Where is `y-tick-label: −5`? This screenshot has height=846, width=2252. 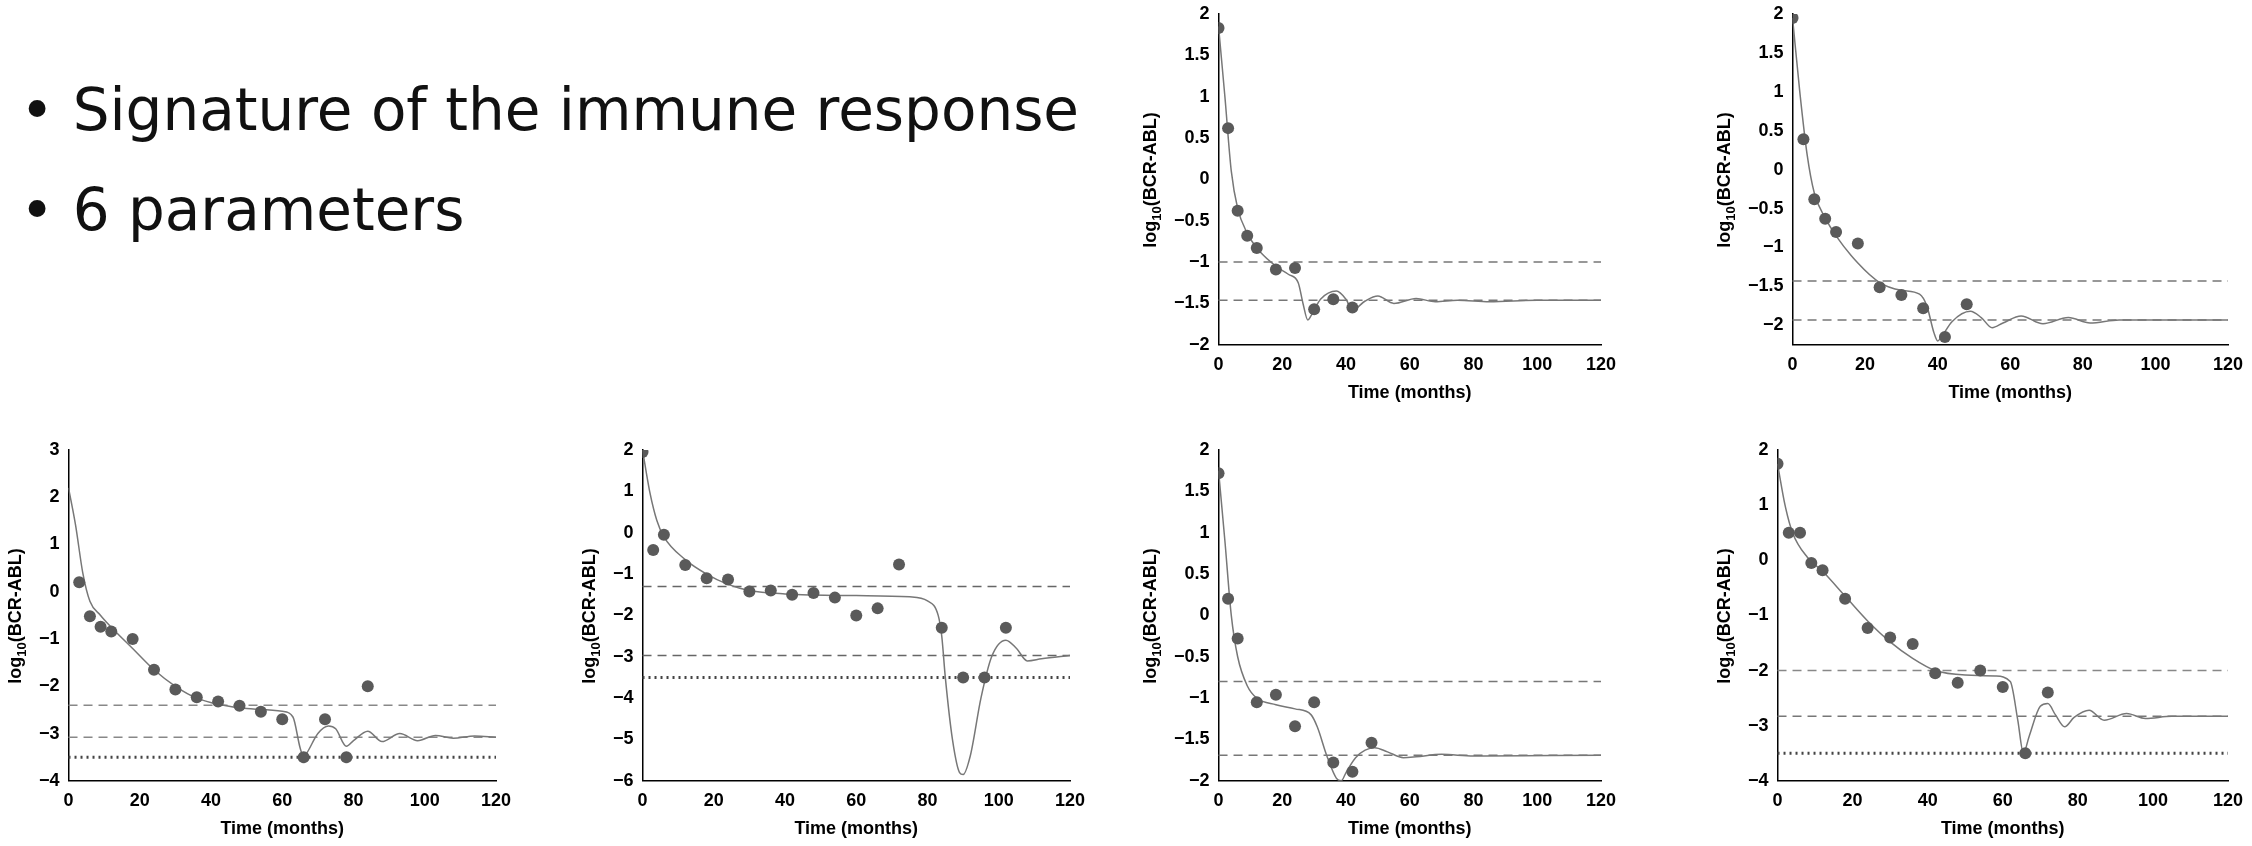
y-tick-label: −5 is located at coordinates (623, 738).